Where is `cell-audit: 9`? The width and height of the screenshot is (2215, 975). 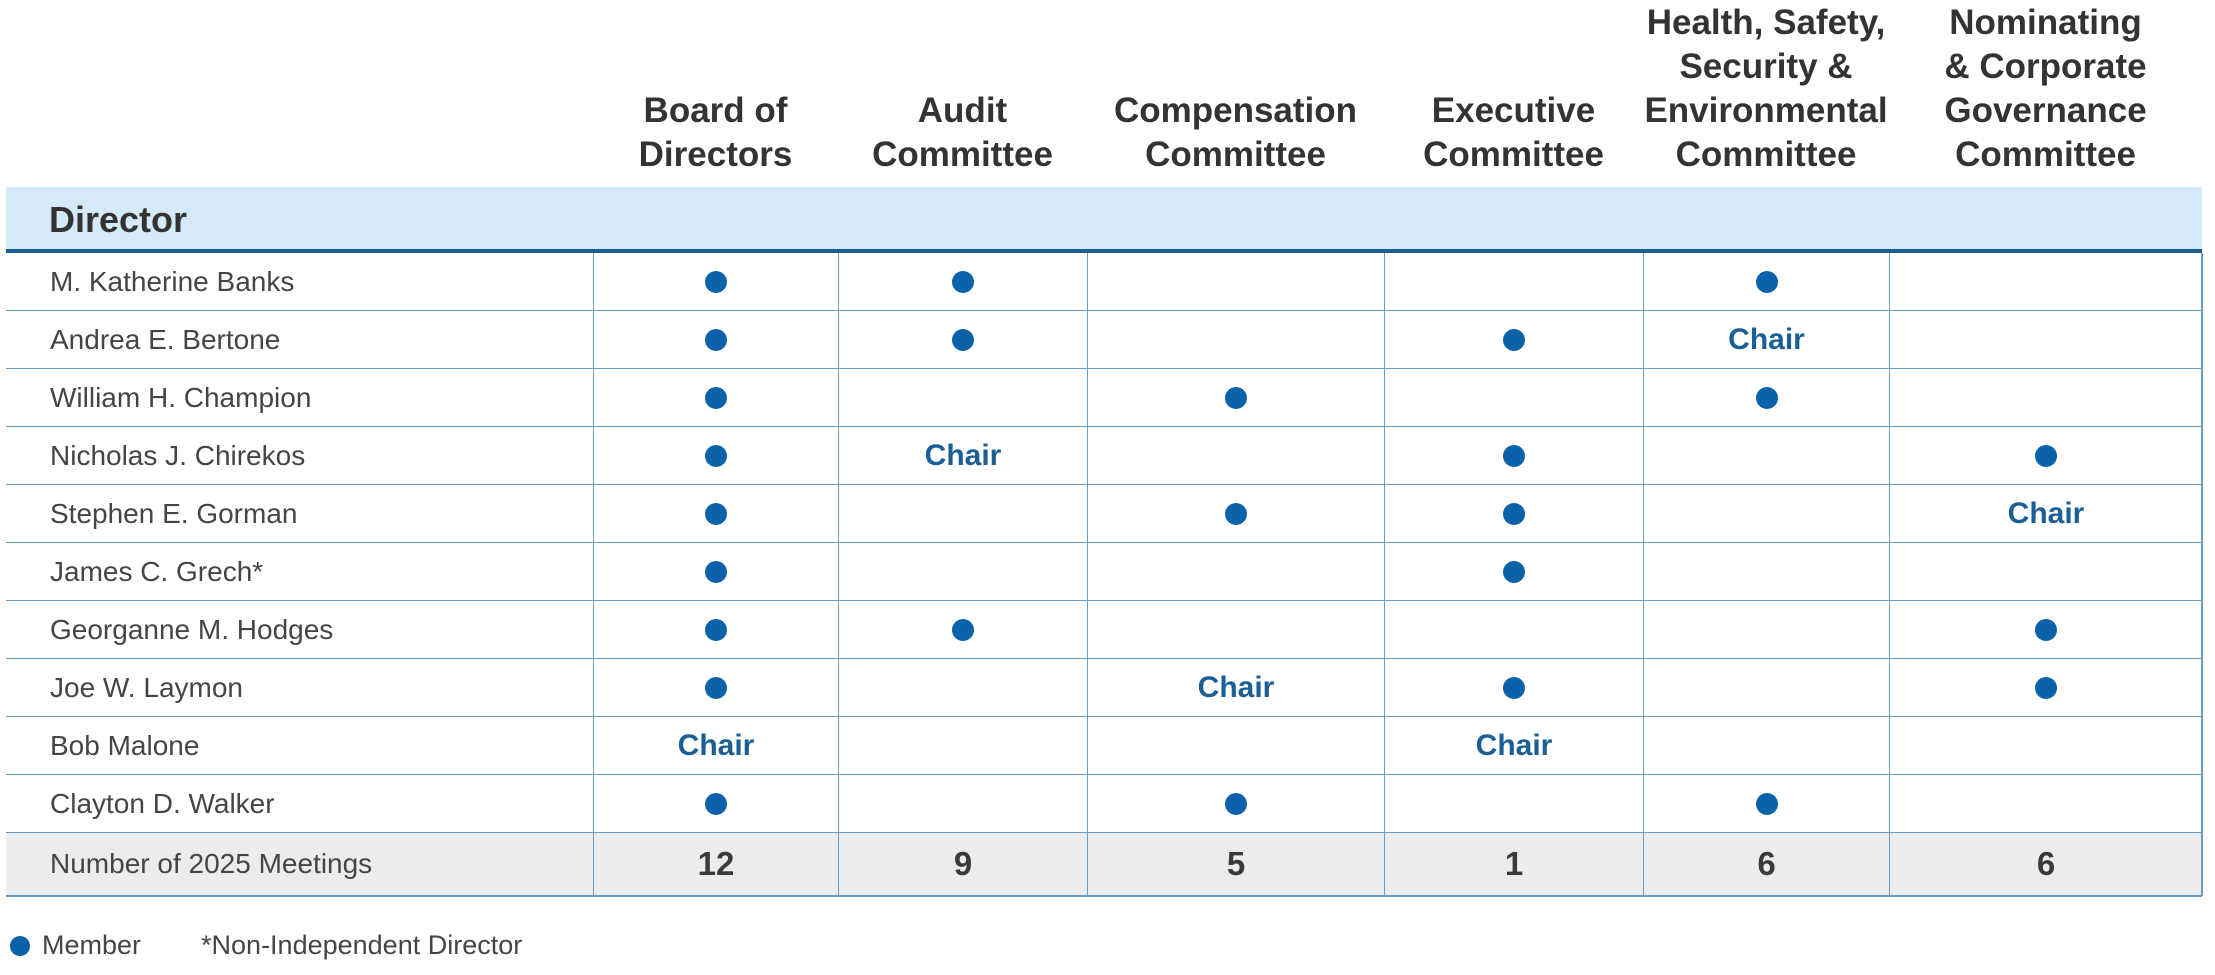 cell-audit: 9 is located at coordinates (962, 864).